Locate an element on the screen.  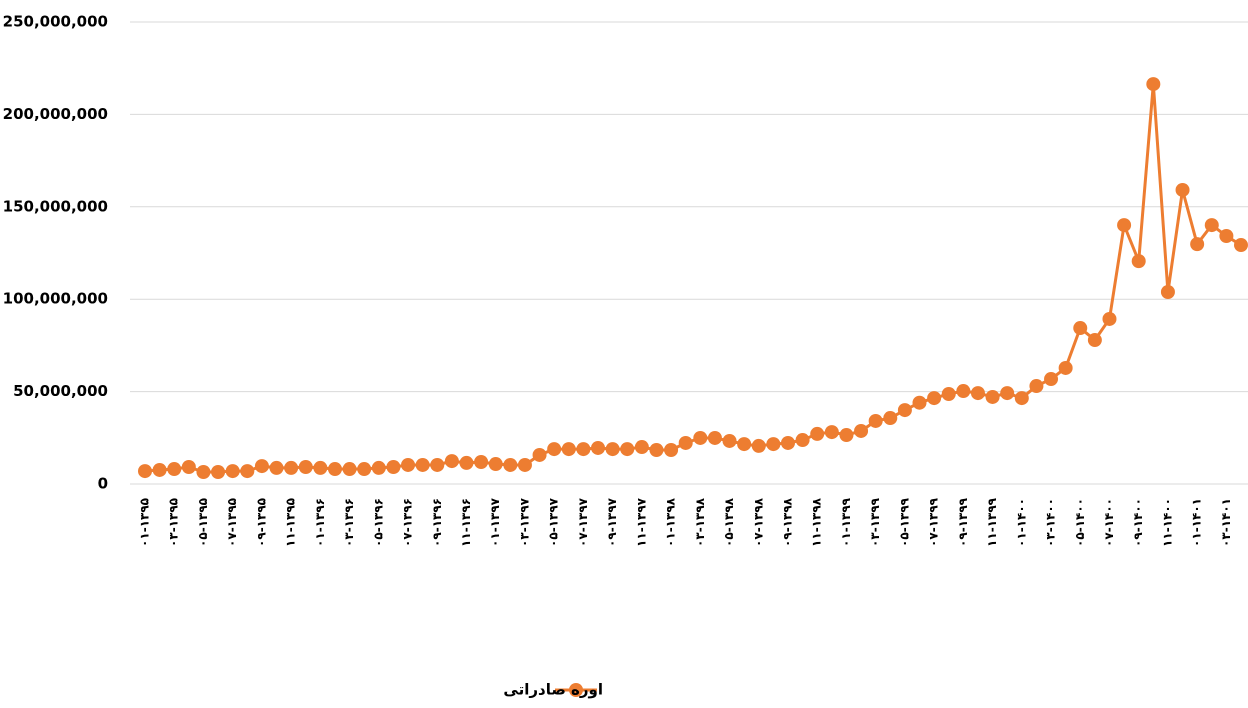
x-tick-label: ۰۳-۱۳۹۹ is located at coordinates (875, 522).